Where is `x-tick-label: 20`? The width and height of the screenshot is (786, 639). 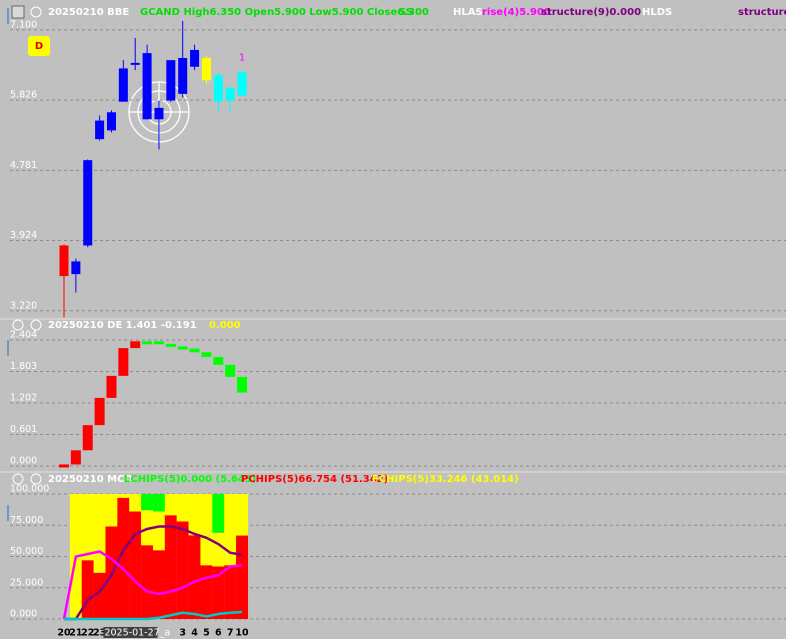 x-tick-label: 20 is located at coordinates (64, 633).